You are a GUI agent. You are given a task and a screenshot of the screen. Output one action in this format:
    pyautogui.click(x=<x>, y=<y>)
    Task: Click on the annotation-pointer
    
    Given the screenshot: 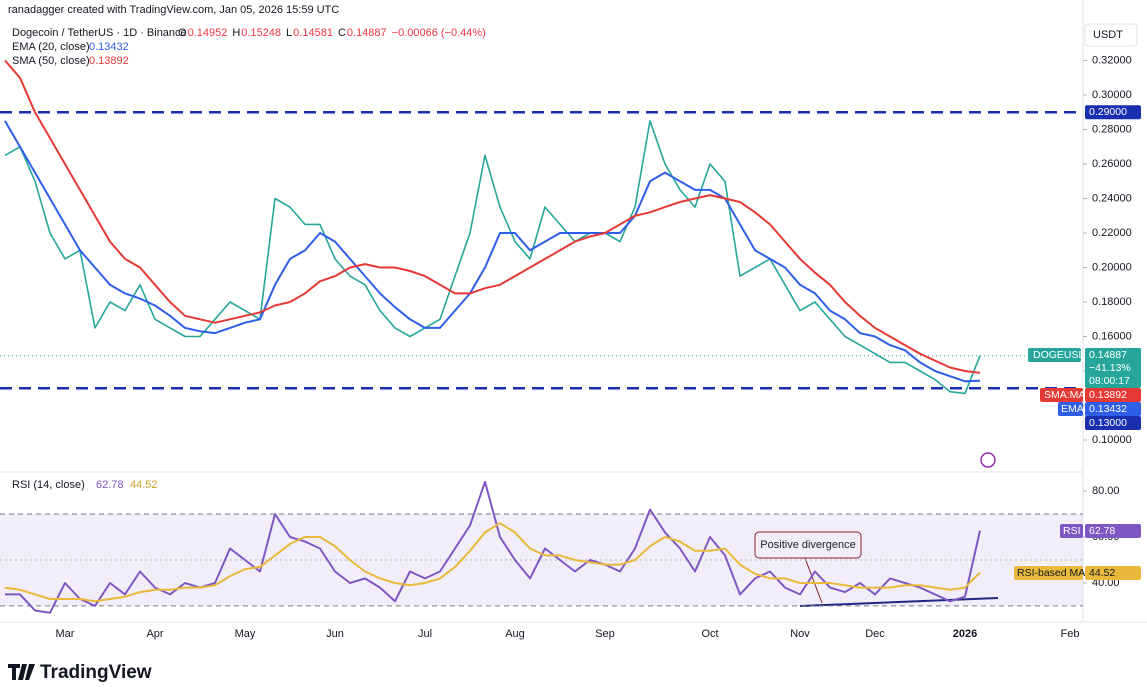 What is the action you would take?
    pyautogui.click(x=813, y=580)
    